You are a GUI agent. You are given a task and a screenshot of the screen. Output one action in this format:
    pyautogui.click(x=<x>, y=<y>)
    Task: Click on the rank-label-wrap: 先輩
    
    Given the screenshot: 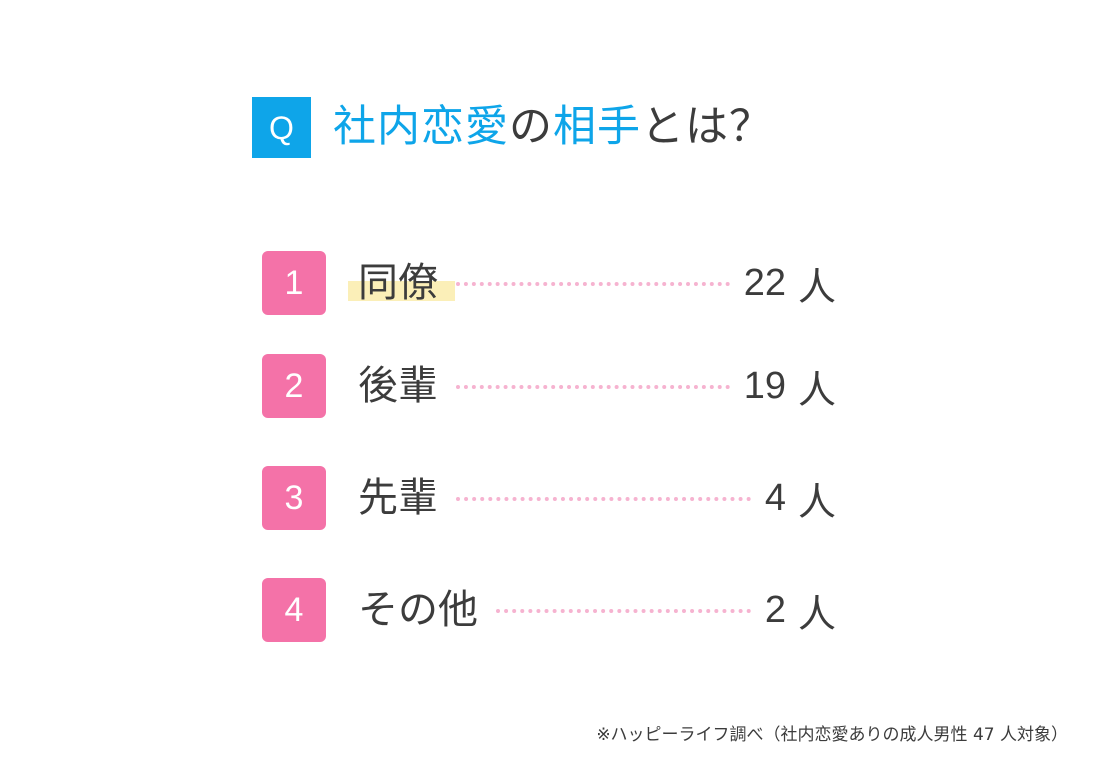 What is the action you would take?
    pyautogui.click(x=398, y=498)
    